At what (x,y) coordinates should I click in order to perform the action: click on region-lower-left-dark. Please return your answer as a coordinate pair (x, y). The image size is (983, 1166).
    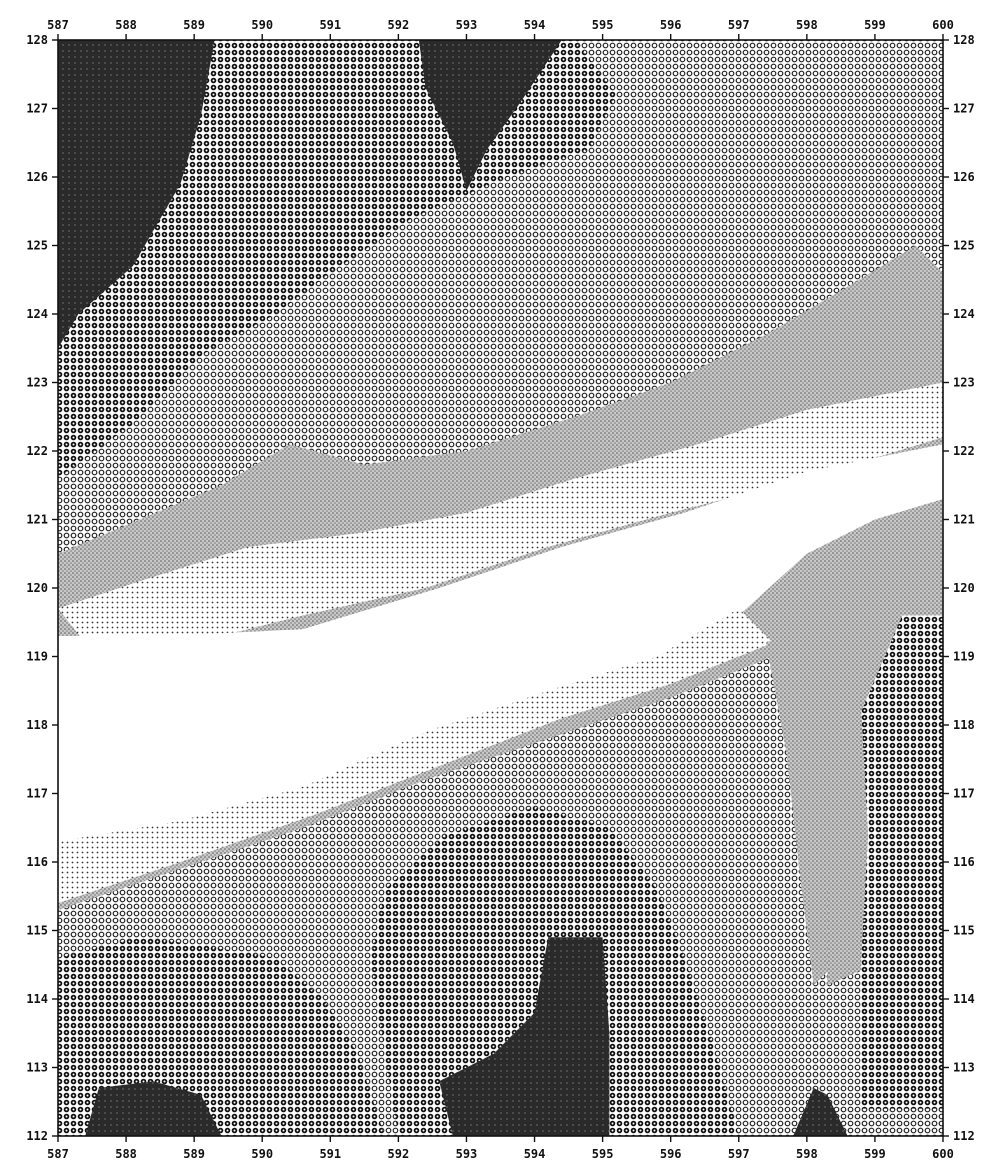
    Looking at the image, I should click on (153, 1108).